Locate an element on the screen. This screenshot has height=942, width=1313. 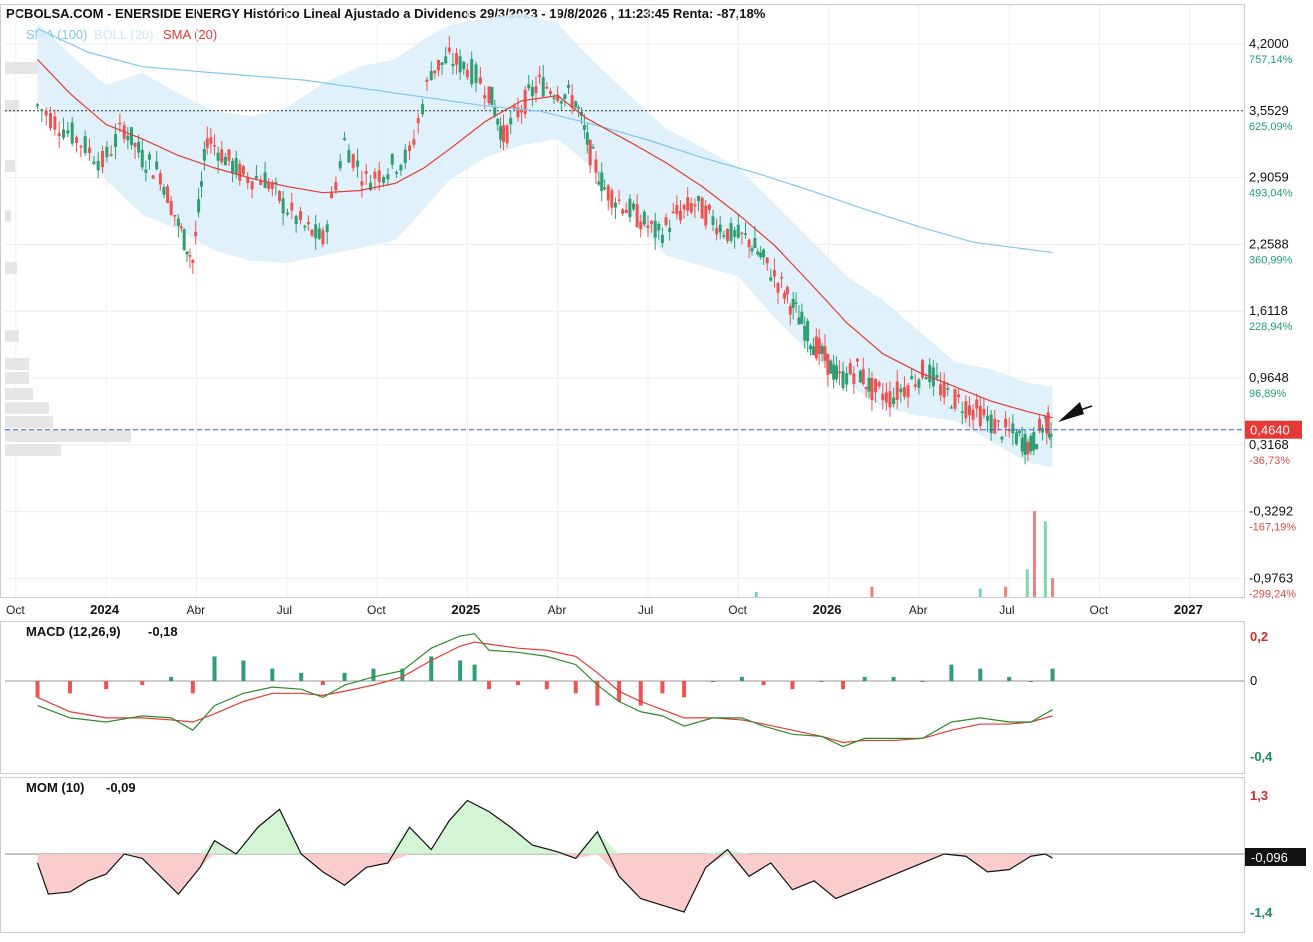
price-tick-label: 2,9059 is located at coordinates (1269, 177).